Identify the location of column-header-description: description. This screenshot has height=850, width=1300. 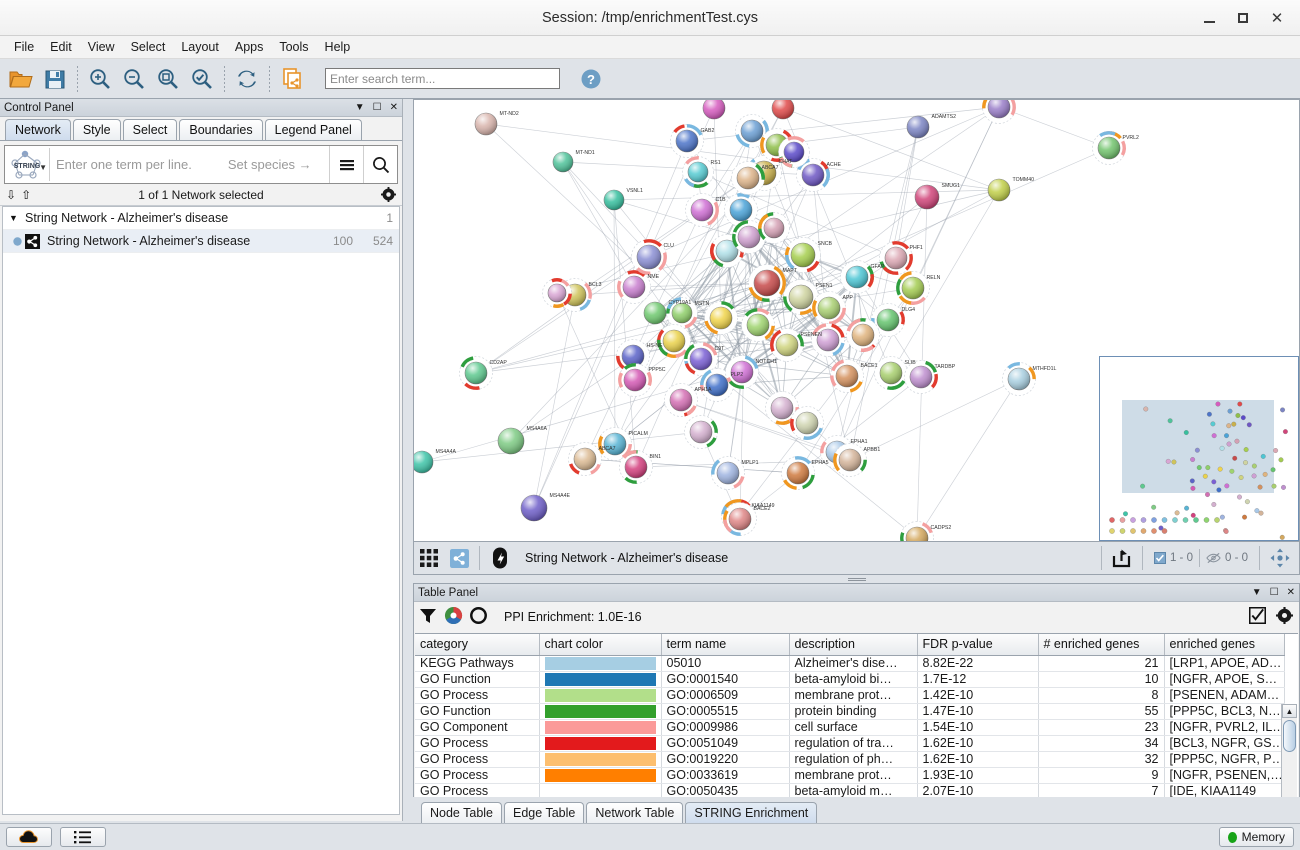
(853, 645).